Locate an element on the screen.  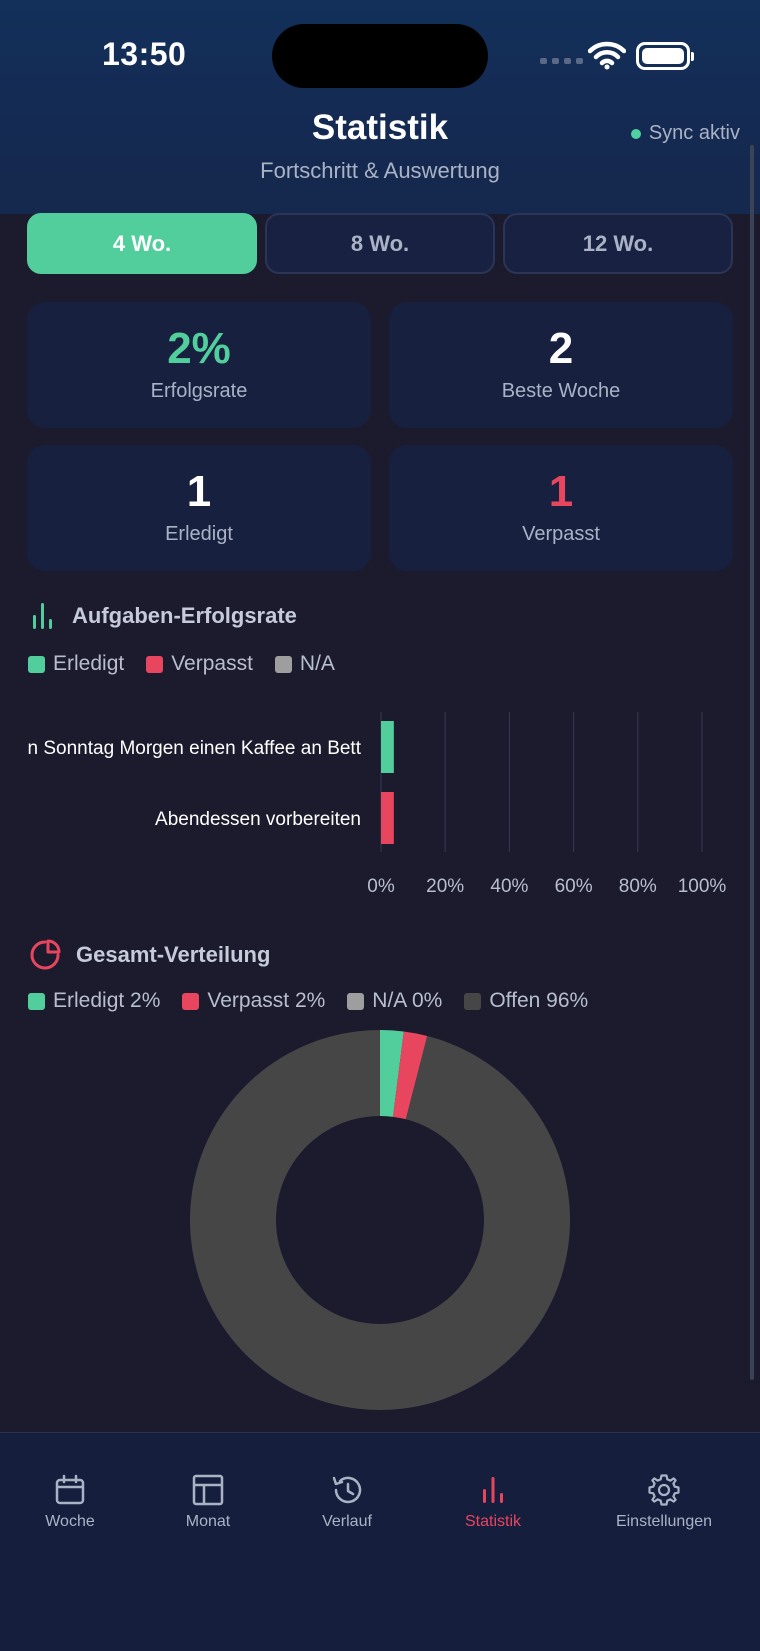
period-8-weeks: 8 Wo. is located at coordinates (380, 243).